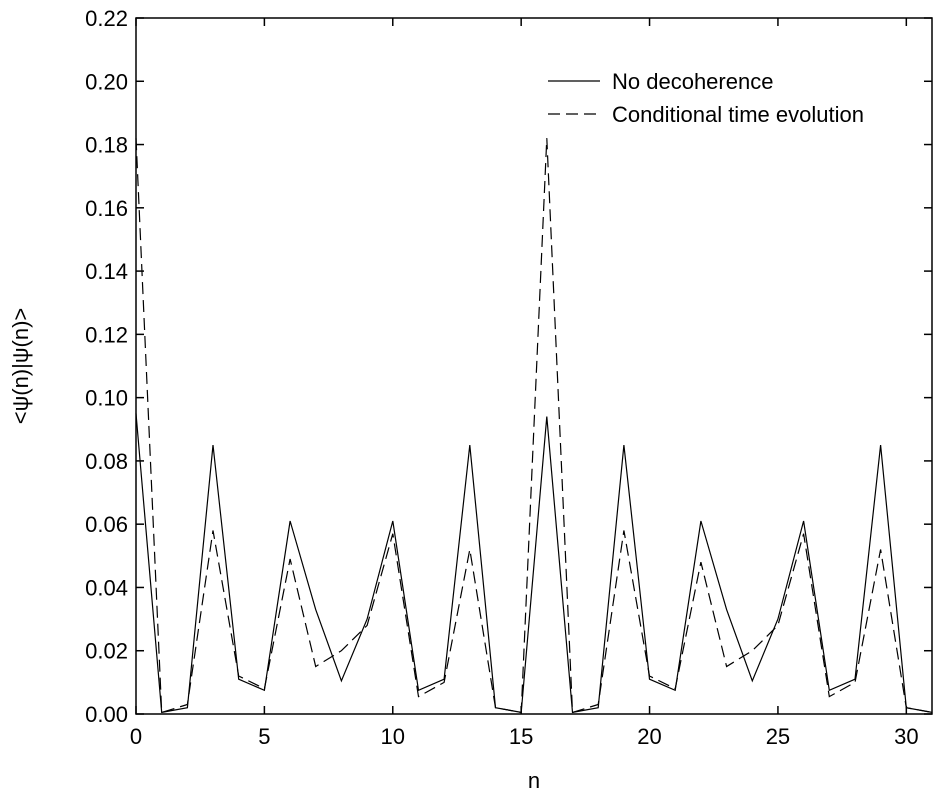  I want to click on y-tick-label: 0.06, so click(106, 524).